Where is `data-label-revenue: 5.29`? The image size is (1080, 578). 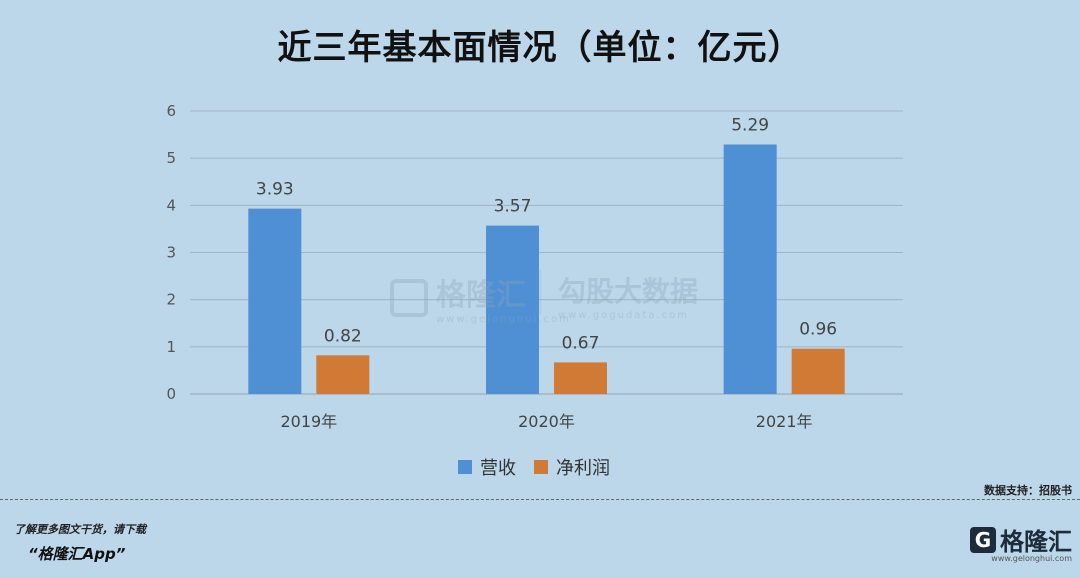 data-label-revenue: 5.29 is located at coordinates (750, 125).